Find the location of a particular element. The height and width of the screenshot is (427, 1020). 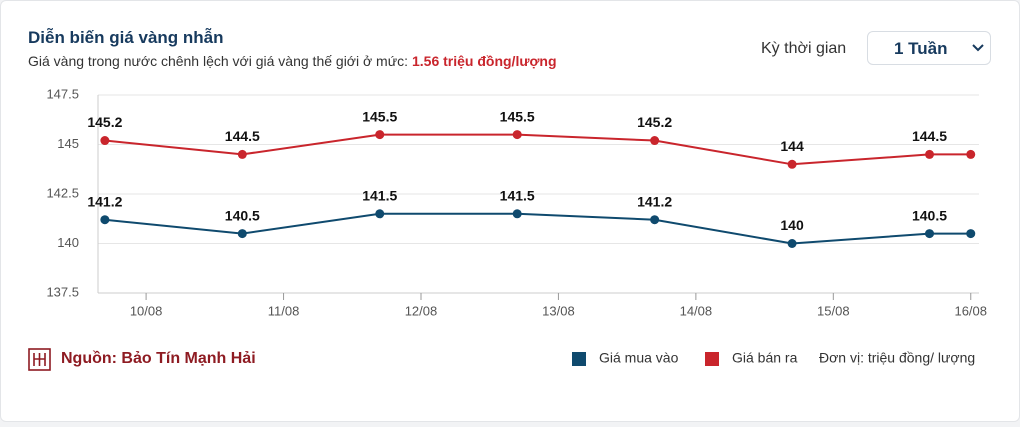

x-tick-label: 15/08 is located at coordinates (833, 310).